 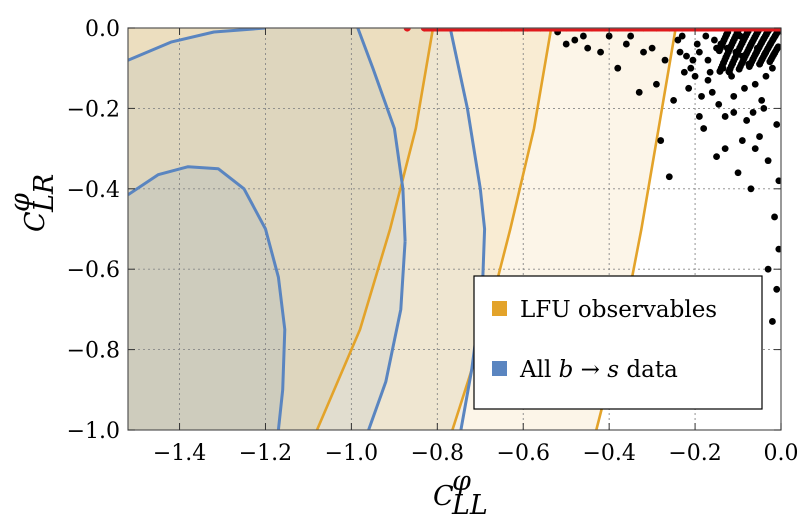 What do you see at coordinates (523, 453) in the screenshot?
I see `x-tick-label: −0.6` at bounding box center [523, 453].